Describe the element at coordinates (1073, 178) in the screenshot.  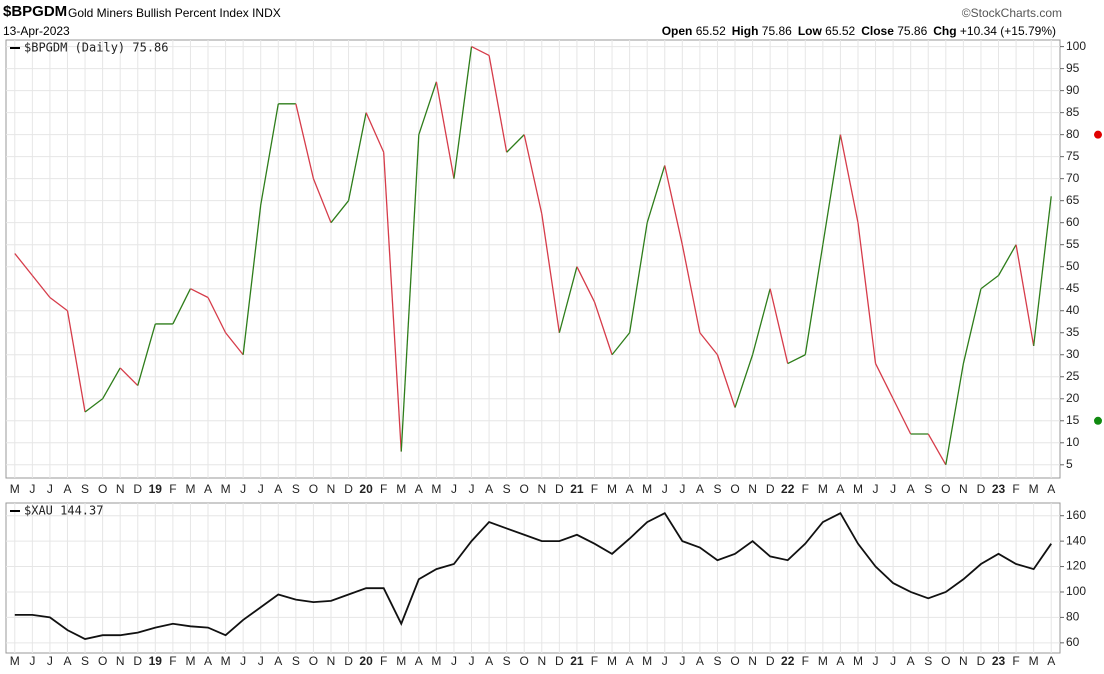
I see `y-tick-label: 70` at that location.